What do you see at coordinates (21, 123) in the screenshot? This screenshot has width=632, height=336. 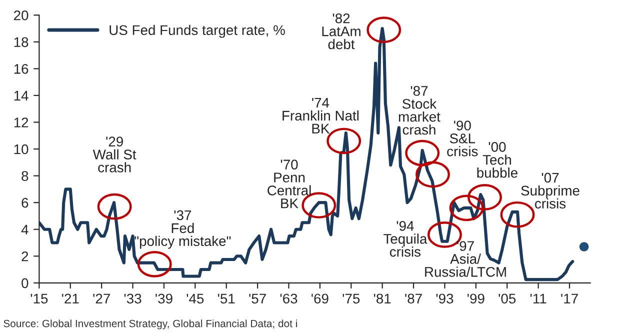 I see `y-tick-label: 12` at bounding box center [21, 123].